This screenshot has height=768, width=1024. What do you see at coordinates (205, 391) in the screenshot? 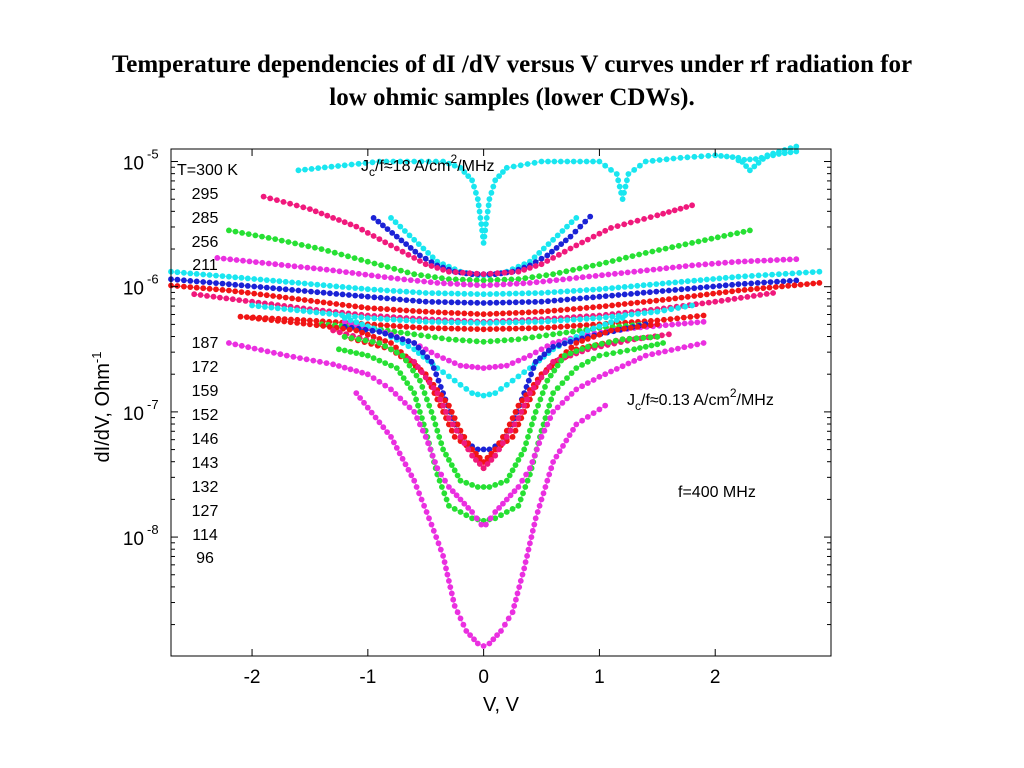
I see `temperature-label: 159` at bounding box center [205, 391].